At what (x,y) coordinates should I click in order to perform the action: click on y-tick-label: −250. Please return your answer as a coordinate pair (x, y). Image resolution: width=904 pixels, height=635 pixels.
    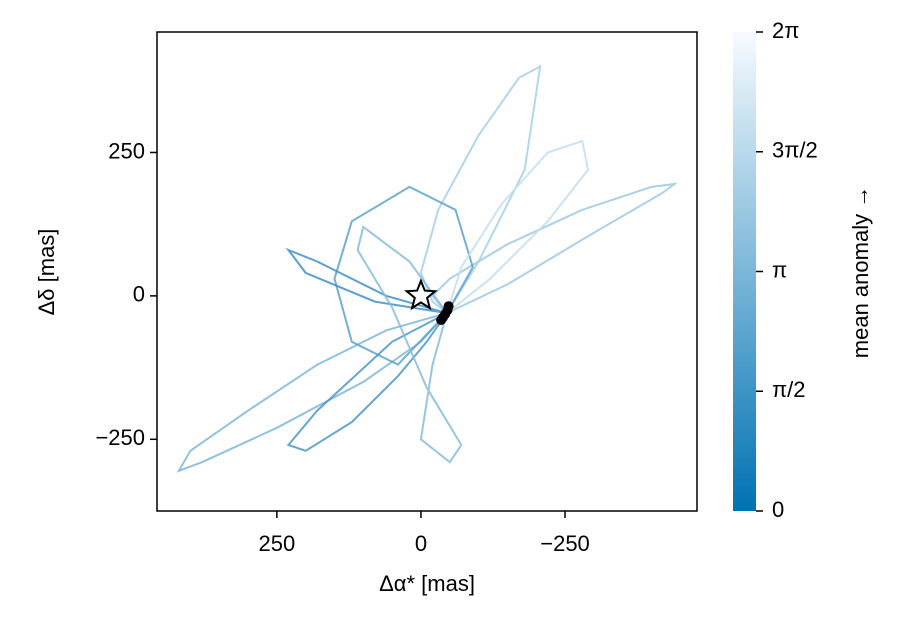
    Looking at the image, I should click on (120, 437).